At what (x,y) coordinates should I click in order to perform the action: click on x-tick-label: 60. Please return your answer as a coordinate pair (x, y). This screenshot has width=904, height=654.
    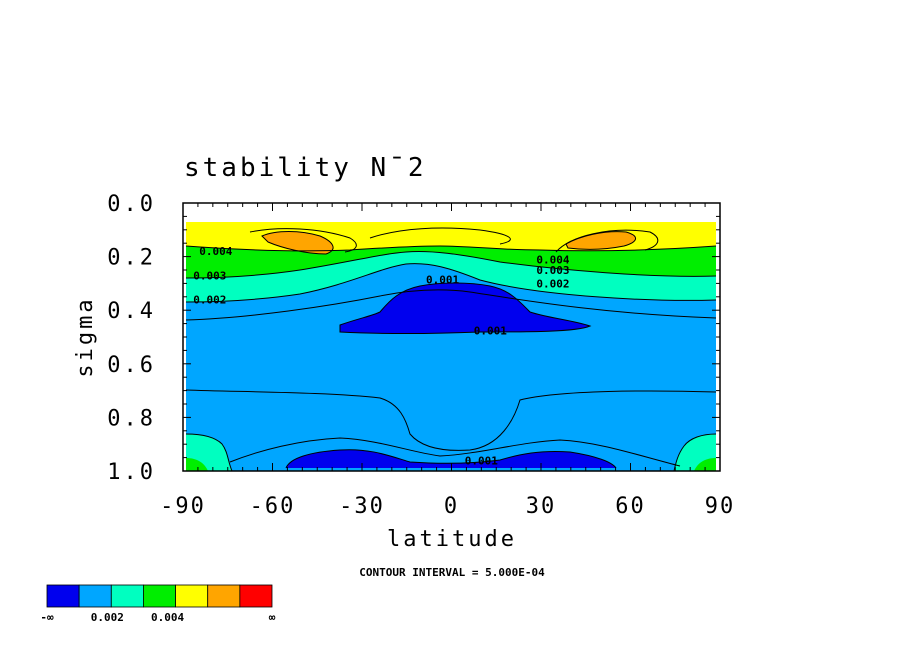
    Looking at the image, I should click on (630, 506).